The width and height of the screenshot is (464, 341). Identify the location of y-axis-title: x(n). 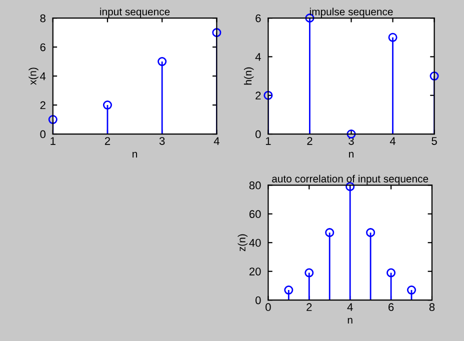
(33, 76).